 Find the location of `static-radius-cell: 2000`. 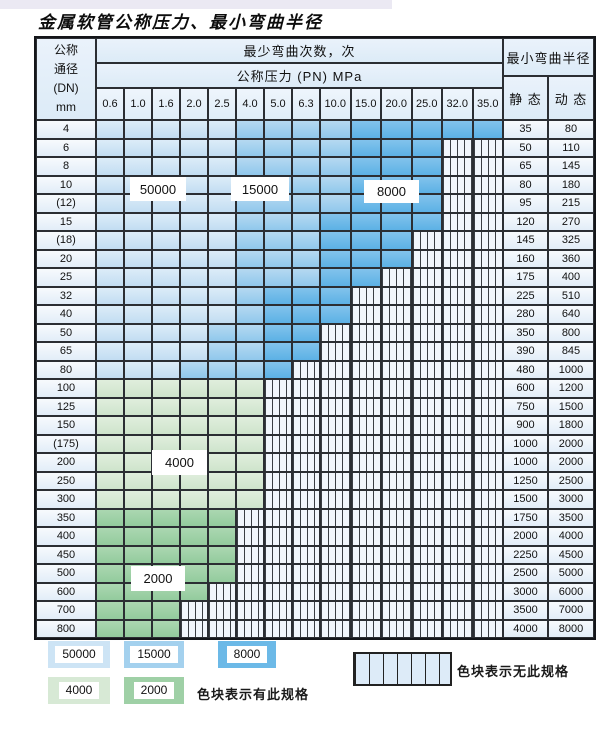

static-radius-cell: 2000 is located at coordinates (525, 536).